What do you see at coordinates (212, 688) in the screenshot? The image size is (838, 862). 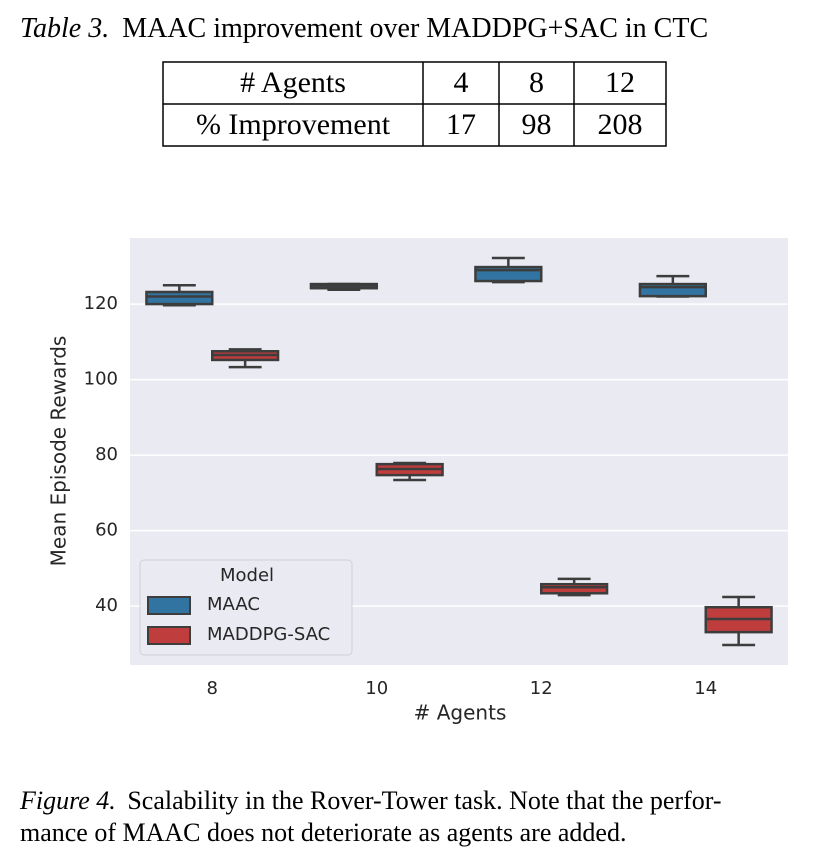 I see `x-tick-label: 8` at bounding box center [212, 688].